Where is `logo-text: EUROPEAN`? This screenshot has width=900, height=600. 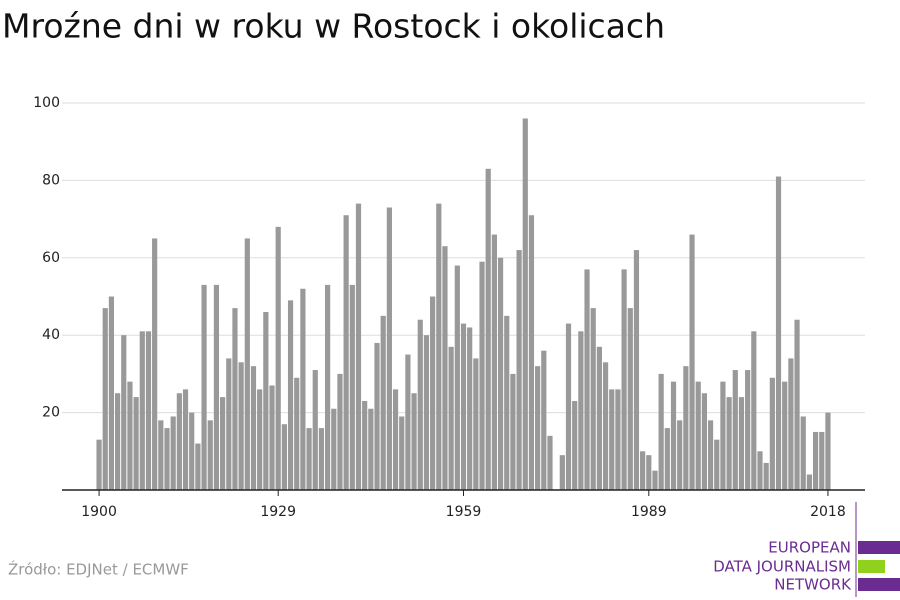 logo-text: EUROPEAN is located at coordinates (809, 548).